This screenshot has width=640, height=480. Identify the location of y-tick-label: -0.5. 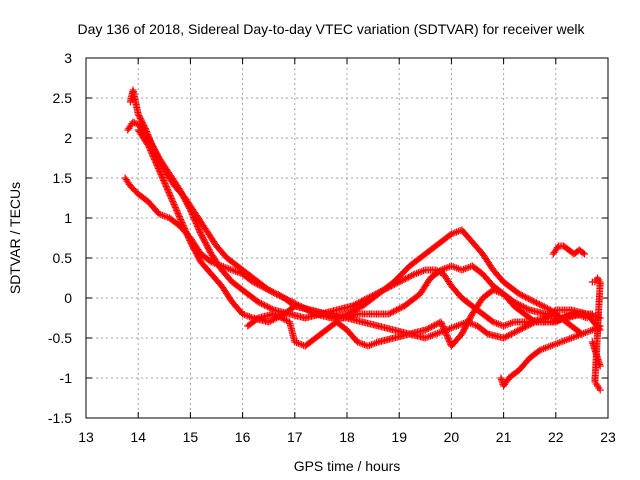
(60, 338).